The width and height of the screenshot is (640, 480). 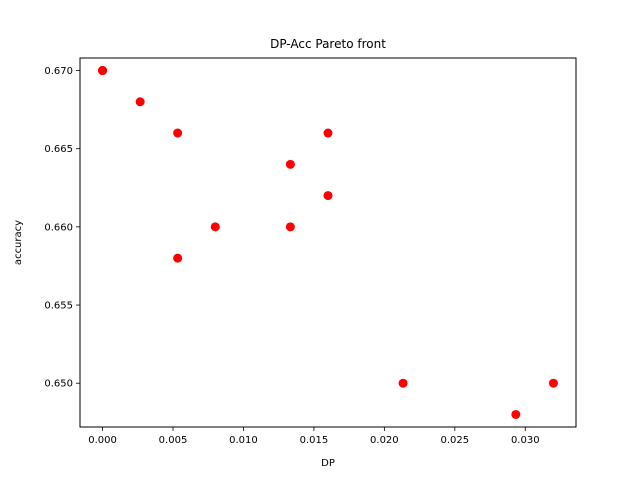 What do you see at coordinates (454, 440) in the screenshot?
I see `x-tick-label: 0.025` at bounding box center [454, 440].